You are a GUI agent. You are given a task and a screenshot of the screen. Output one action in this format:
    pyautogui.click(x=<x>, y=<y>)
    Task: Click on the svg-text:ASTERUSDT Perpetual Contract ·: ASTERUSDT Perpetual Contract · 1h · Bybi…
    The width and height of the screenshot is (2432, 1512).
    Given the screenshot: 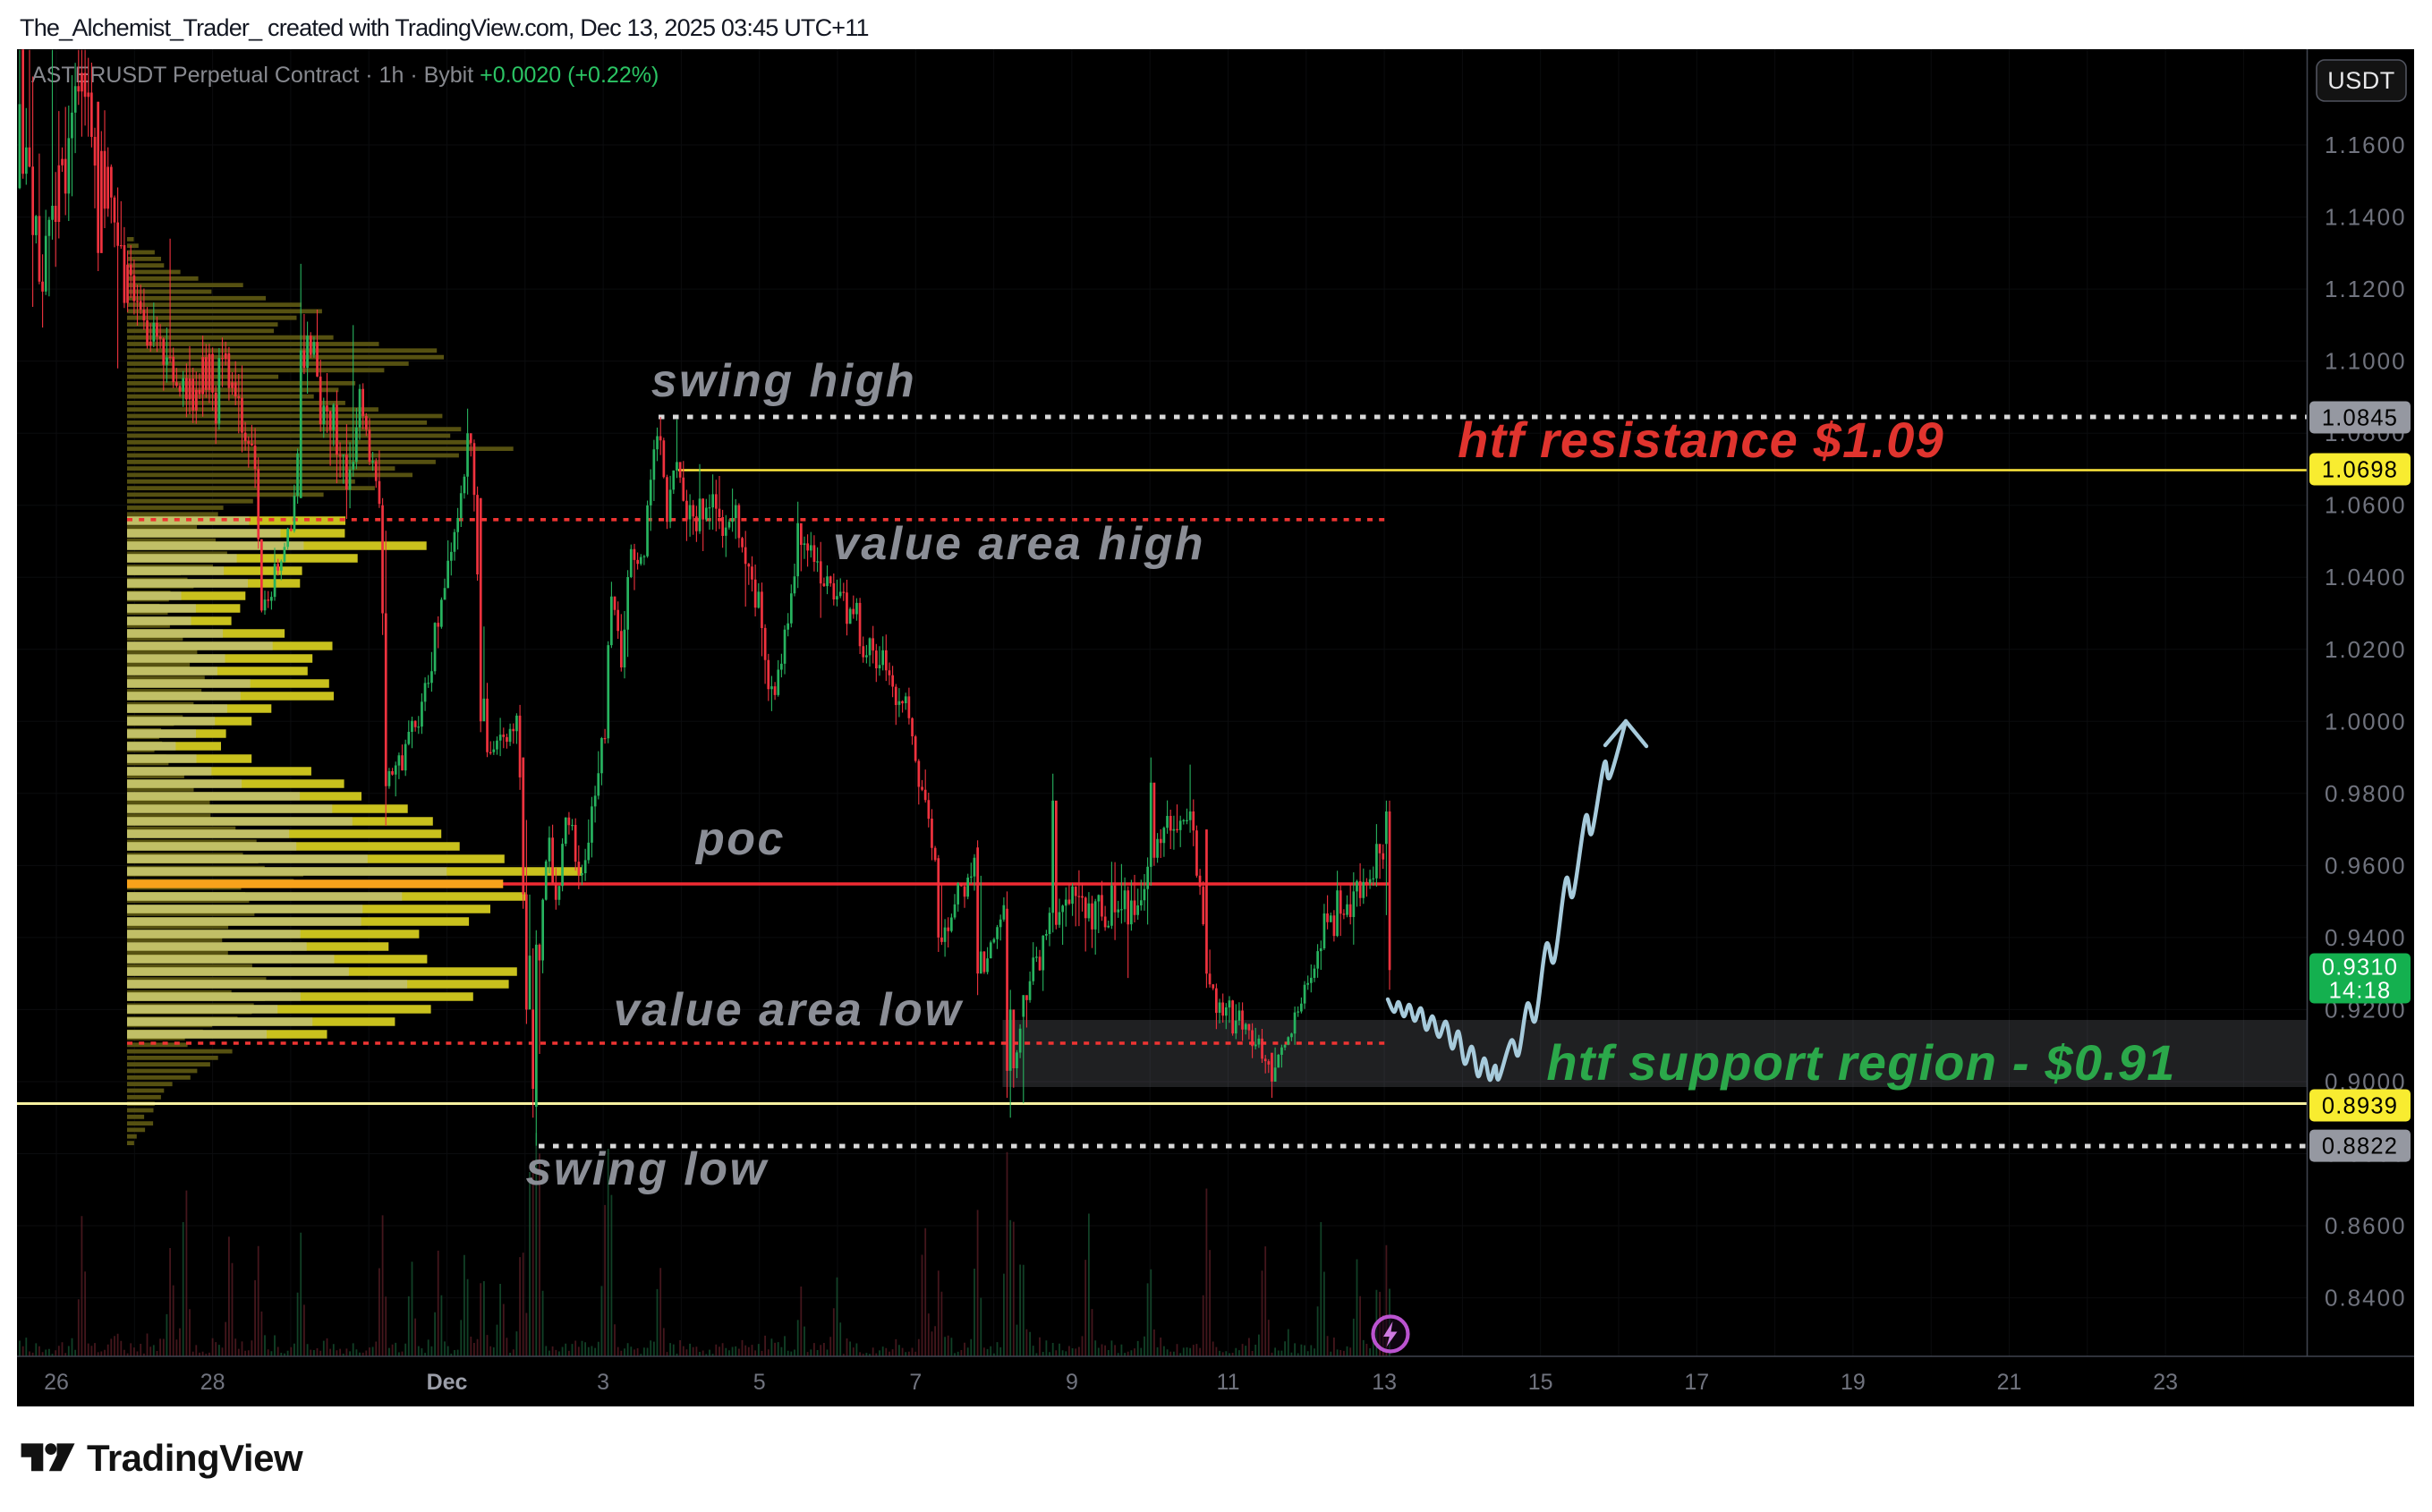 What is the action you would take?
    pyautogui.click(x=345, y=75)
    